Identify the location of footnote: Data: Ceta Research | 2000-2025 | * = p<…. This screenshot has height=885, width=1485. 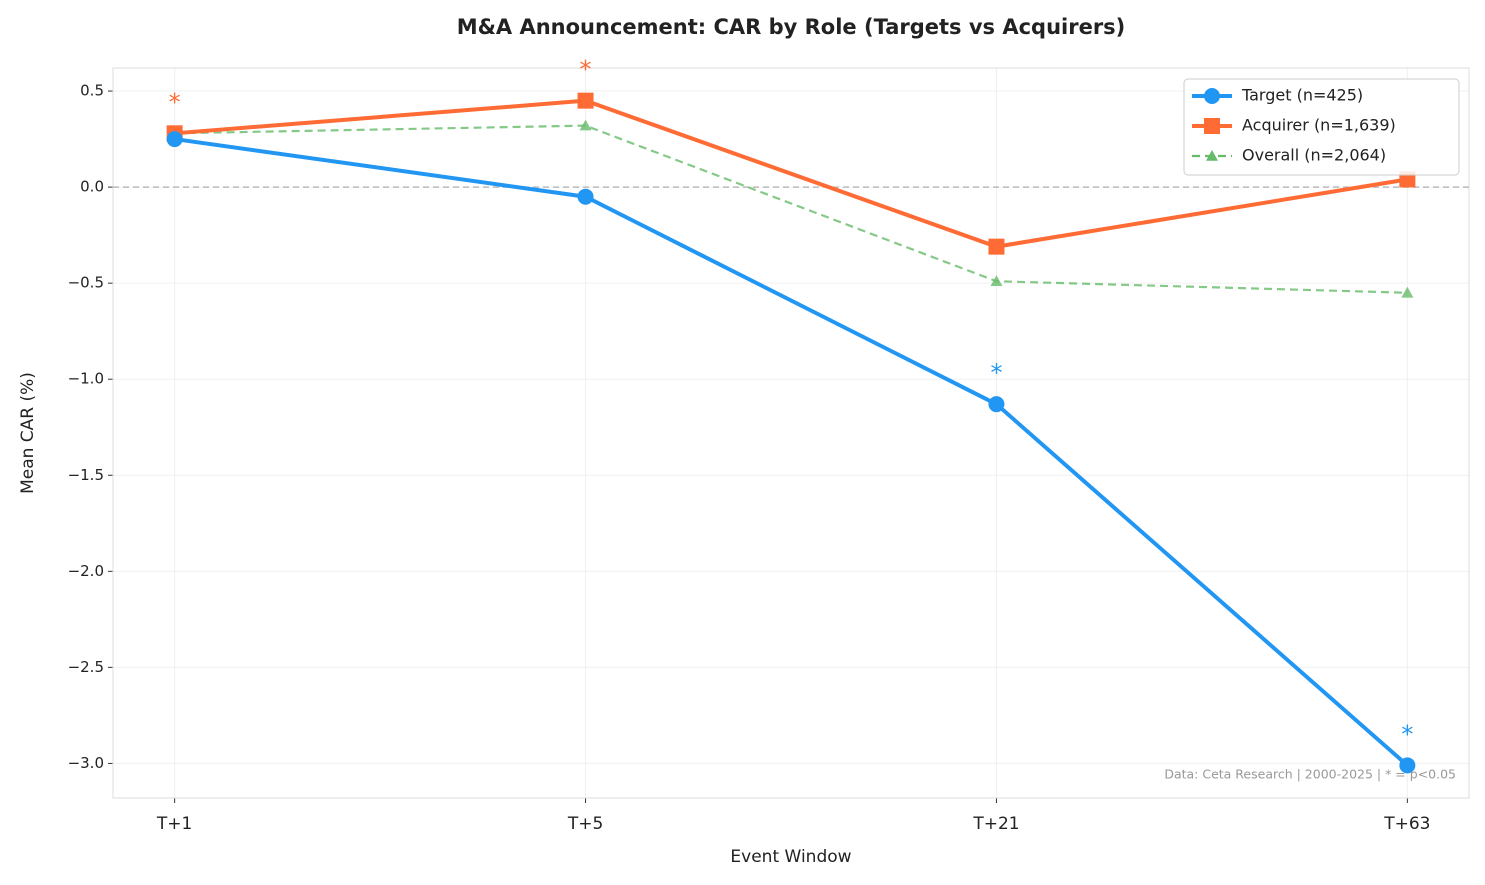
(1310, 774).